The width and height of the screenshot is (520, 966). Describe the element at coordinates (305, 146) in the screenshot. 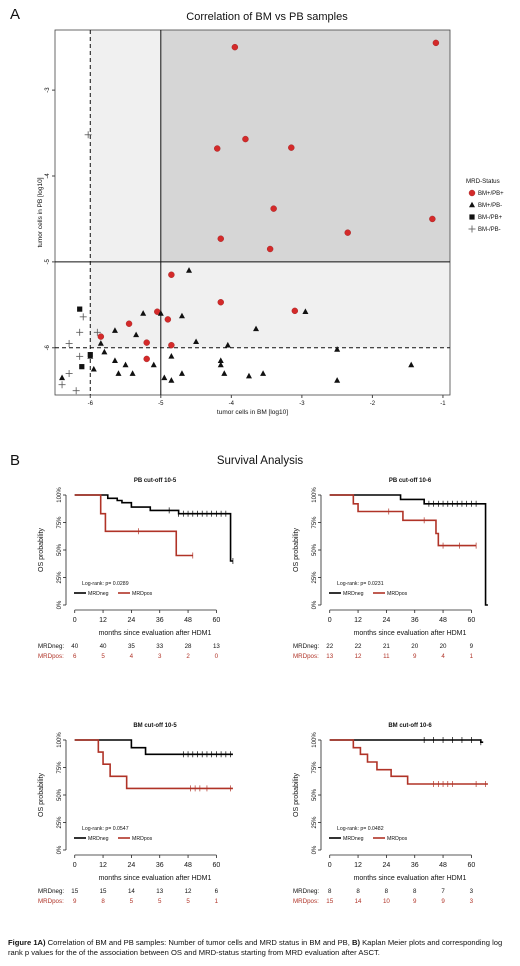

I see `shade-dark-region` at that location.